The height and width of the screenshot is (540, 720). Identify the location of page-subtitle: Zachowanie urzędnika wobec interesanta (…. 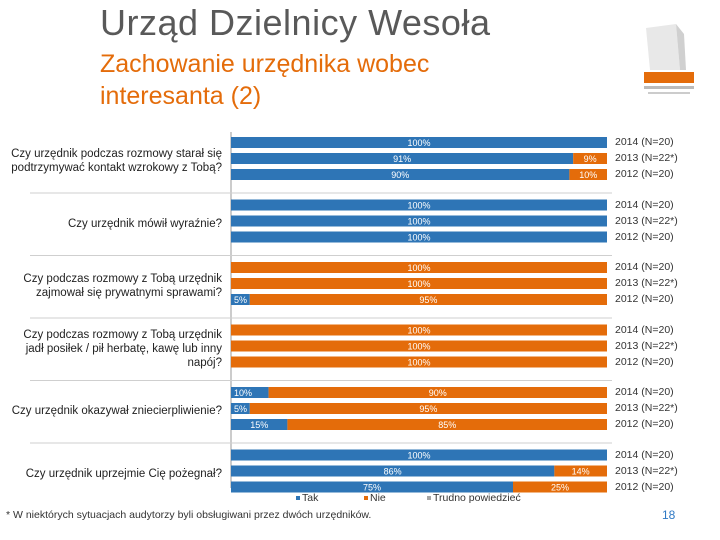
(265, 80).